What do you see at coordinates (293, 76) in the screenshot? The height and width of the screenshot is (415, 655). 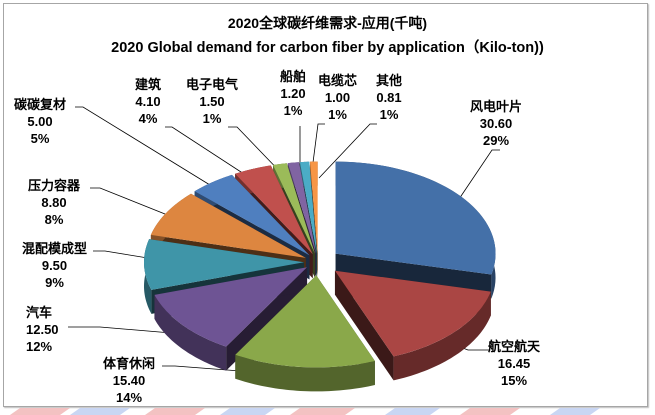 I see `label-category: 船舶` at bounding box center [293, 76].